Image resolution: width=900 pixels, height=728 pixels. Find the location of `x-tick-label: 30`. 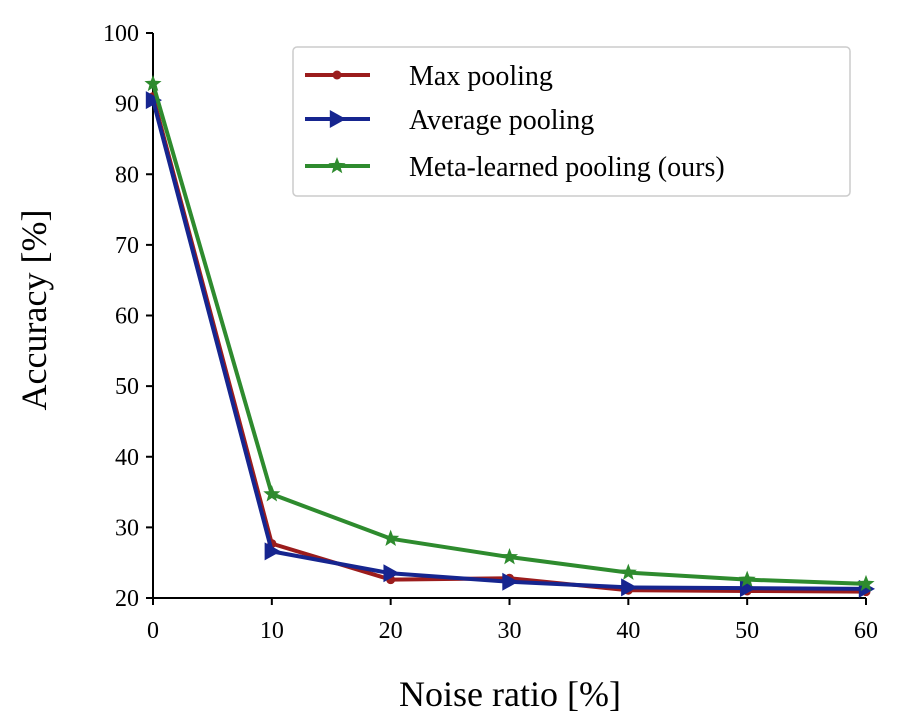

x-tick-label: 30 is located at coordinates (510, 631).